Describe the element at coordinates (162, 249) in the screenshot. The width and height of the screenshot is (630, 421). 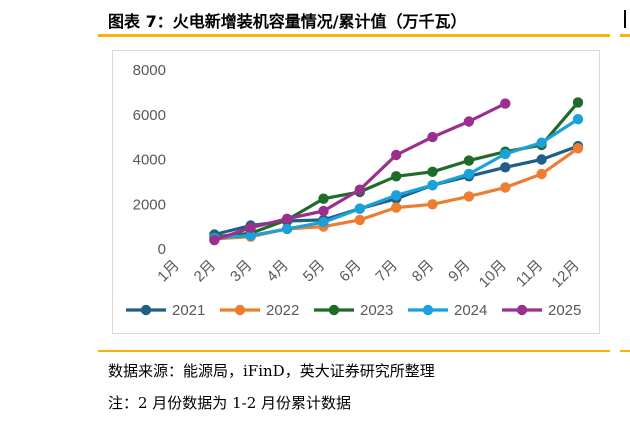
I see `y-tick-label: 0` at that location.